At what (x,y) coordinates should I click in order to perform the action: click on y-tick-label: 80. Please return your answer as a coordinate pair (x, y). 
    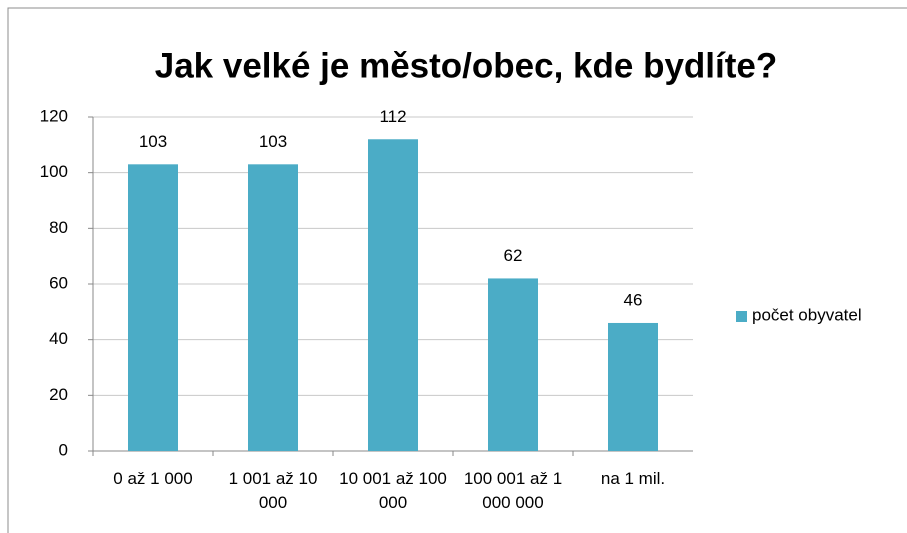
    Looking at the image, I should click on (58, 227).